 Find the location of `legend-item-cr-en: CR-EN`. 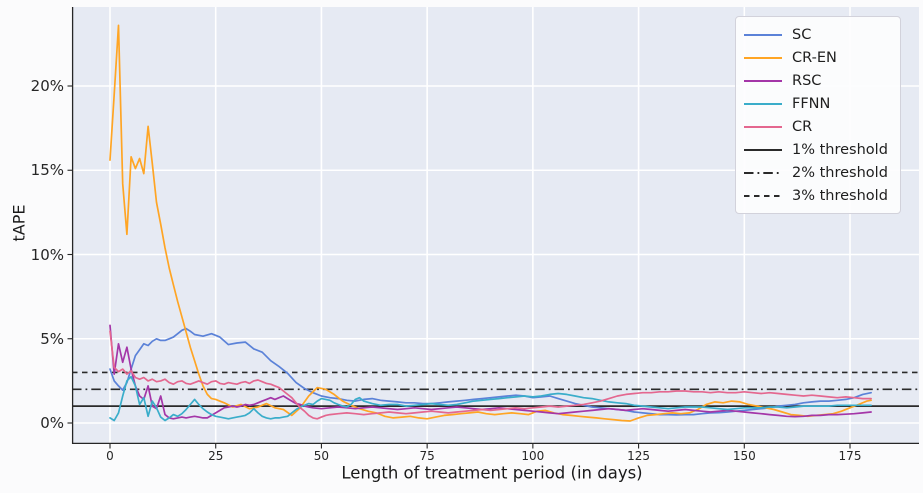

legend-item-cr-en: CR-EN is located at coordinates (819, 57).